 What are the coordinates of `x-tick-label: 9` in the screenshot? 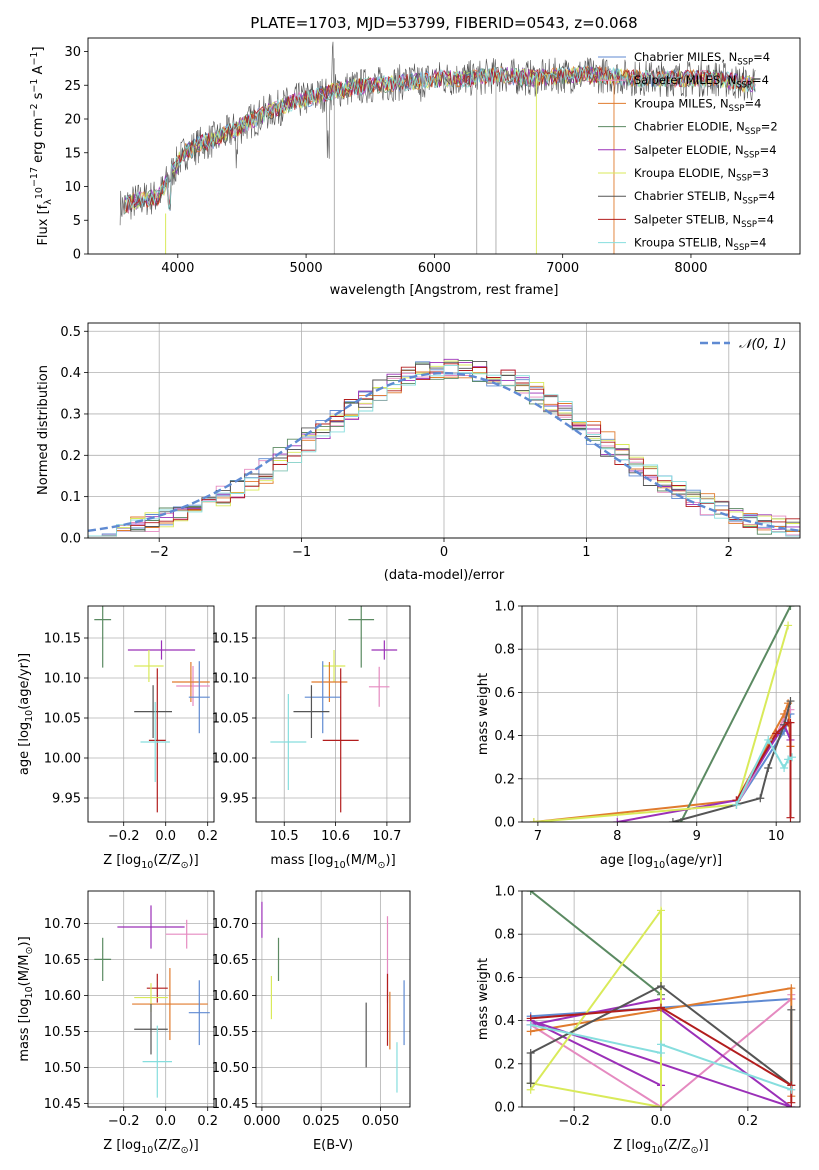 It's located at (697, 836).